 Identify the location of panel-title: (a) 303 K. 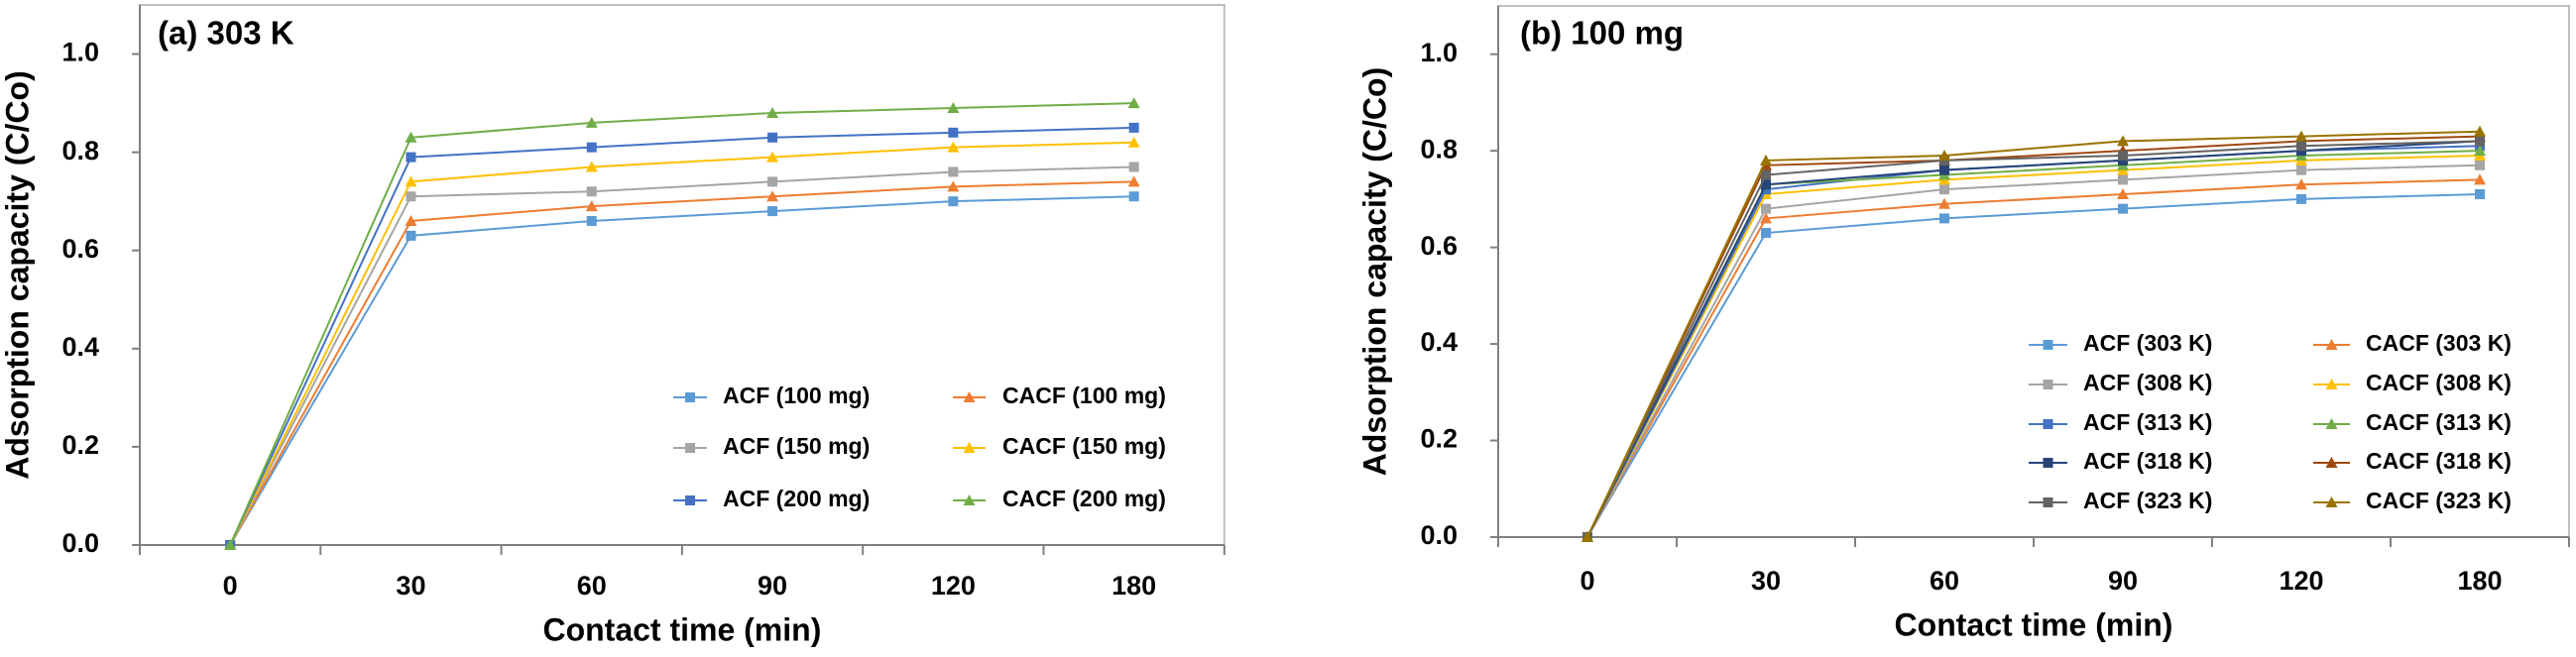
(226, 34).